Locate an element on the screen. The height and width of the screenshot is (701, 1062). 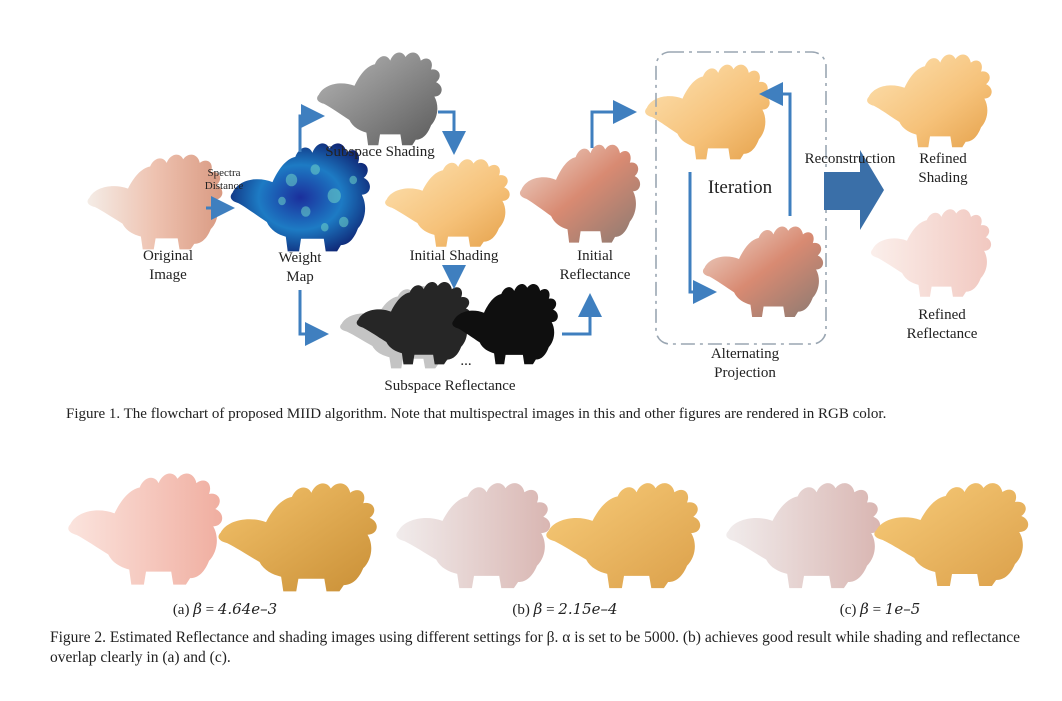
panel-a-value: 4.64e–3 is located at coordinates (247, 609).